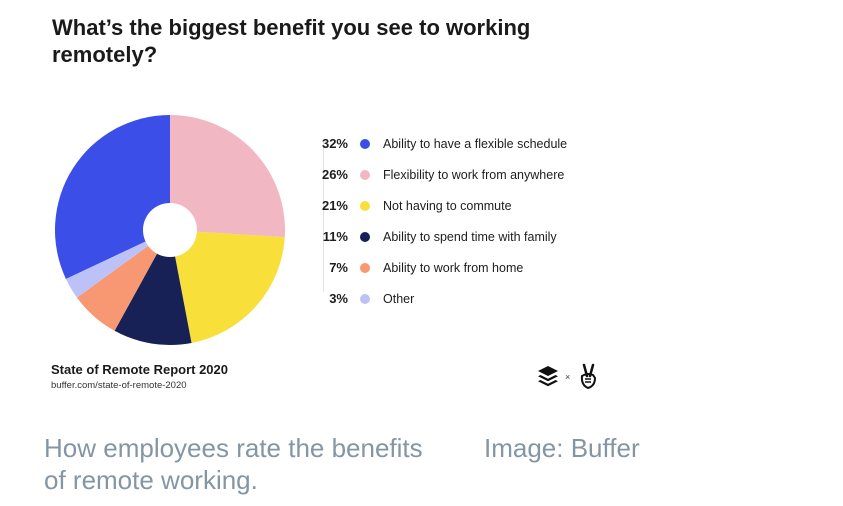 This screenshot has width=843, height=506. I want to click on legend-label: Not having to commute, so click(447, 205).